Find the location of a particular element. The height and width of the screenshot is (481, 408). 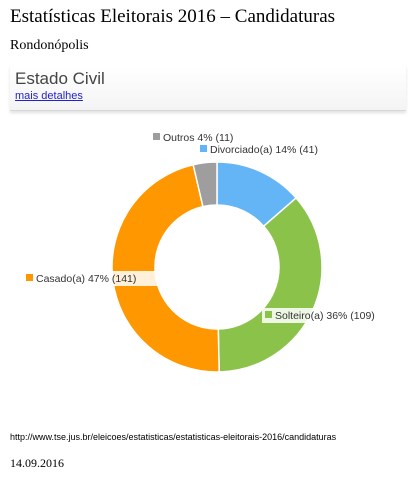

slice-label: Solteiro(a) 36% (109) is located at coordinates (325, 316).